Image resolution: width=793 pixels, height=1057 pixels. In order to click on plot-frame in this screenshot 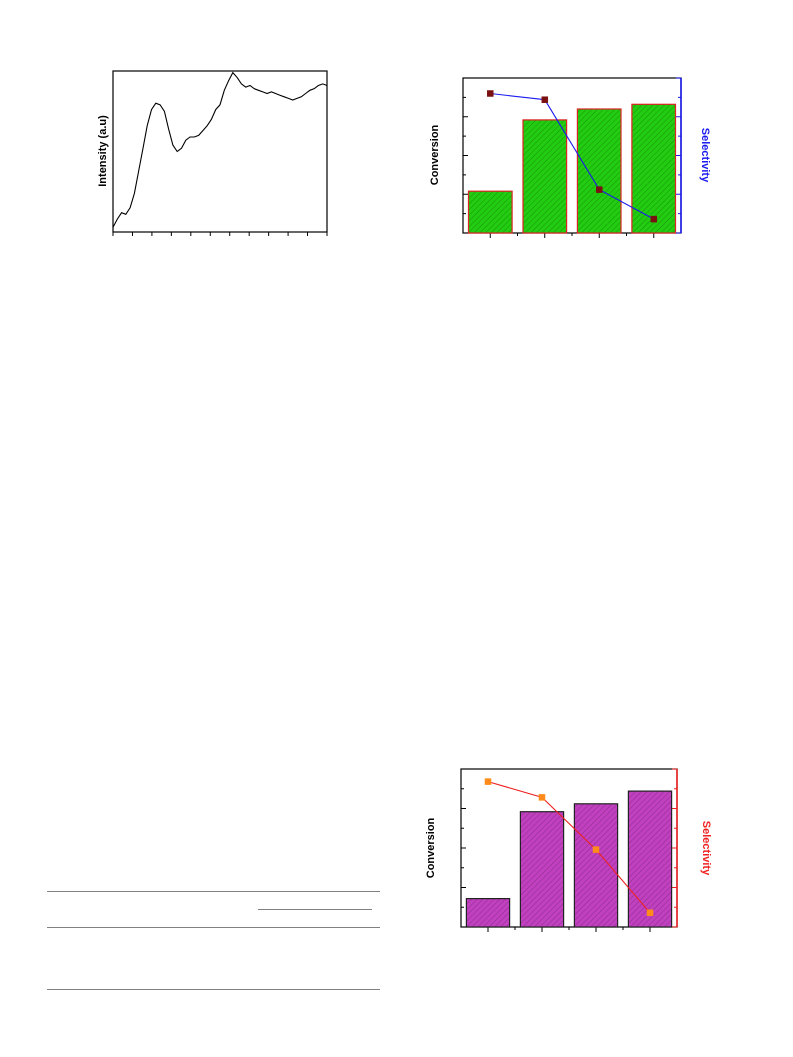, I will do `click(220, 151)`.